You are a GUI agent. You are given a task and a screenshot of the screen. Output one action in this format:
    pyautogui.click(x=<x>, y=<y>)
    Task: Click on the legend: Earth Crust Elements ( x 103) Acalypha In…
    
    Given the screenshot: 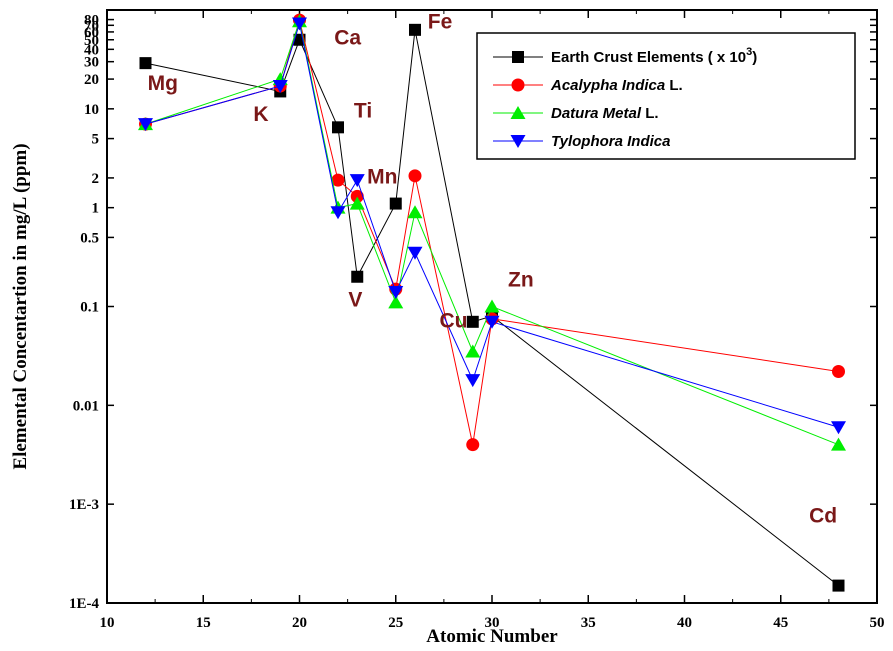 What is the action you would take?
    pyautogui.click(x=666, y=96)
    